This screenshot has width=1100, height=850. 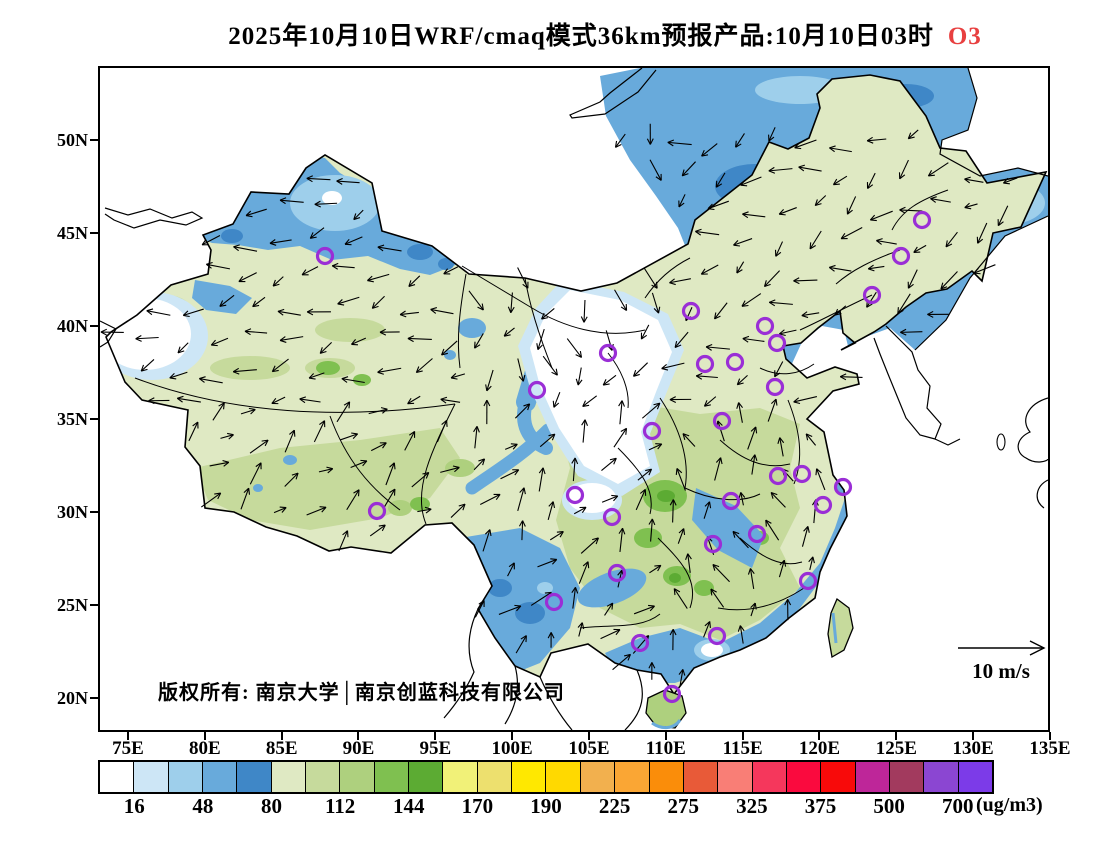 I want to click on lat-tick-mark, so click(x=95, y=698).